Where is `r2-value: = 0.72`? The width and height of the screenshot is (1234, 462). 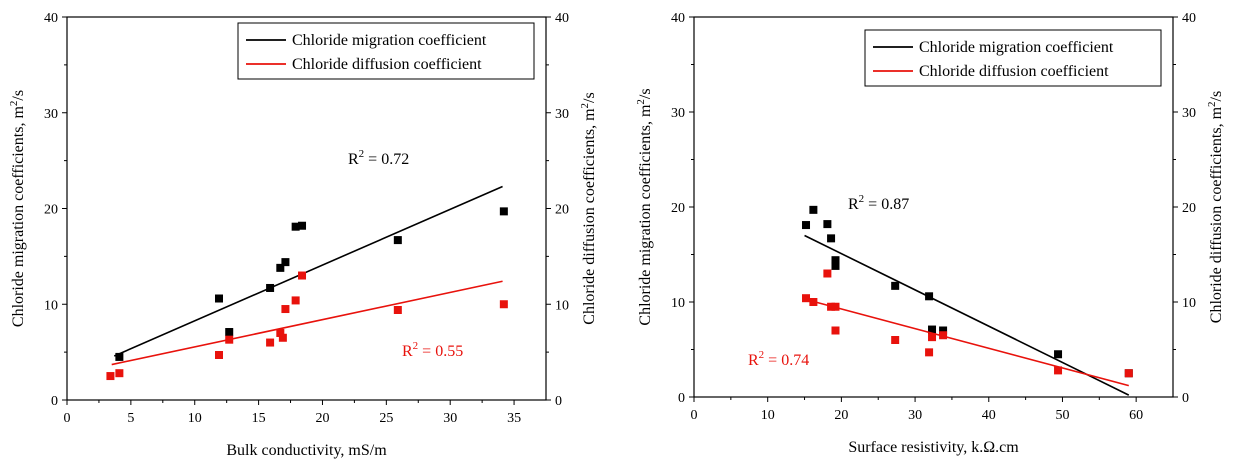
r2-value: = 0.72 is located at coordinates (386, 159).